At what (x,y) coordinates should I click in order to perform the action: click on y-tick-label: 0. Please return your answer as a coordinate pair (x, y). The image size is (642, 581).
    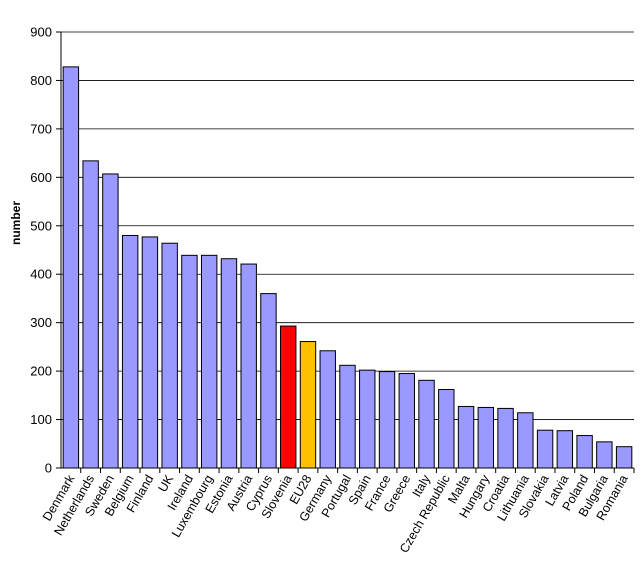
    Looking at the image, I should click on (48, 468).